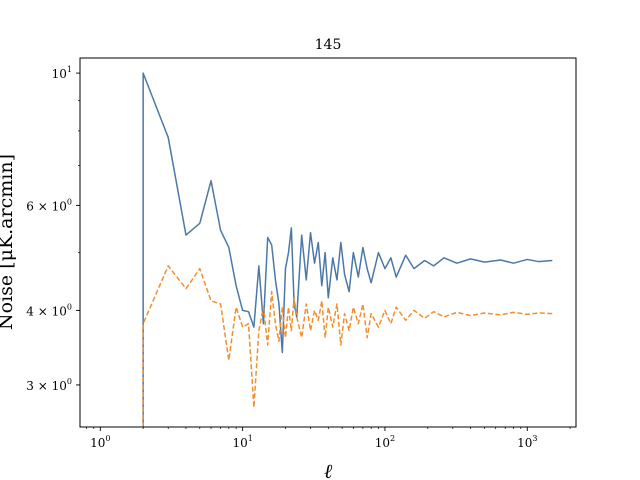  I want to click on y-tick-label: 101, so click(62, 73).